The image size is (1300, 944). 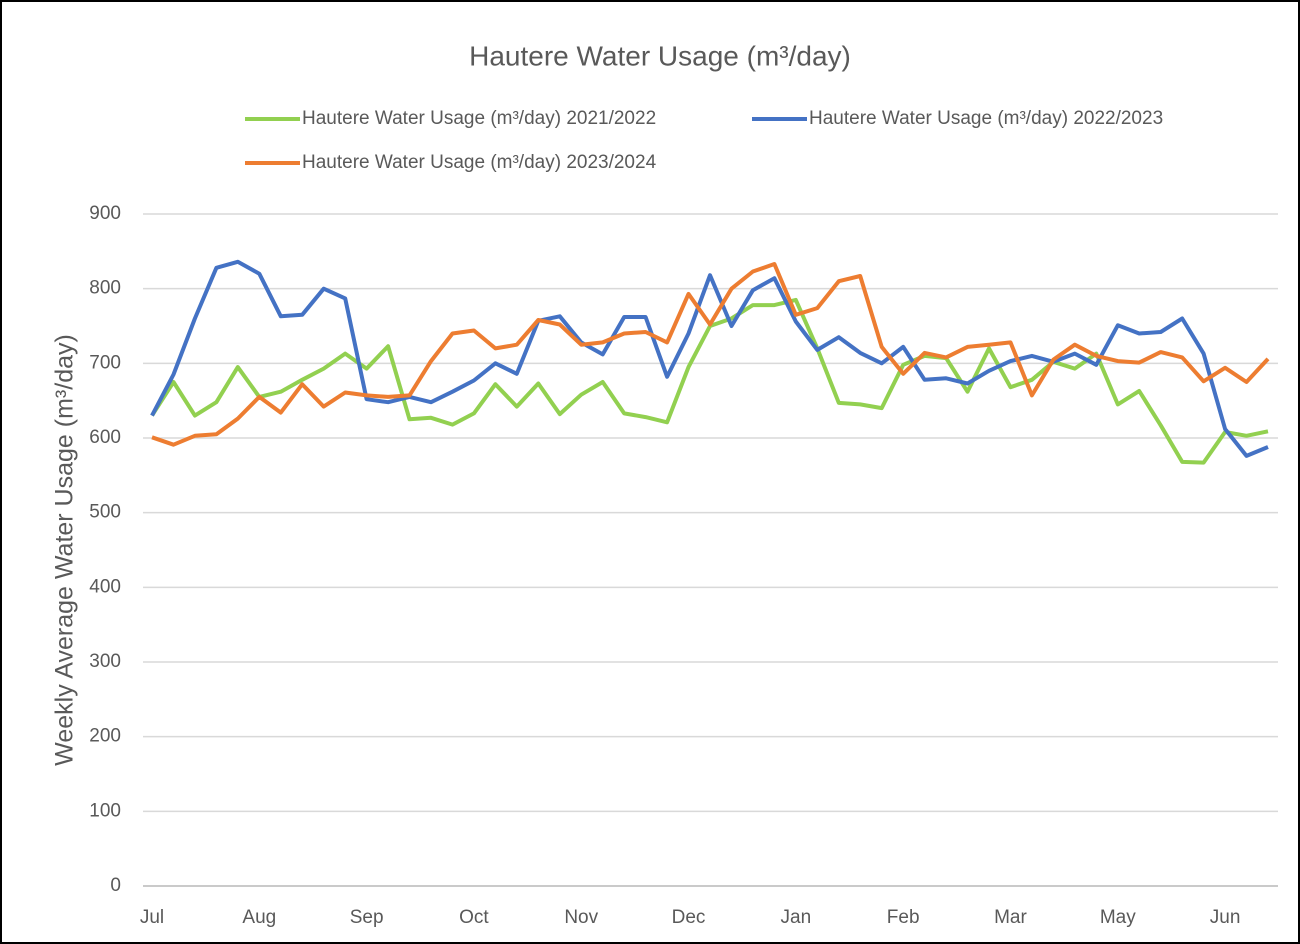 What do you see at coordinates (689, 917) in the screenshot?
I see `x-tick-label: Dec` at bounding box center [689, 917].